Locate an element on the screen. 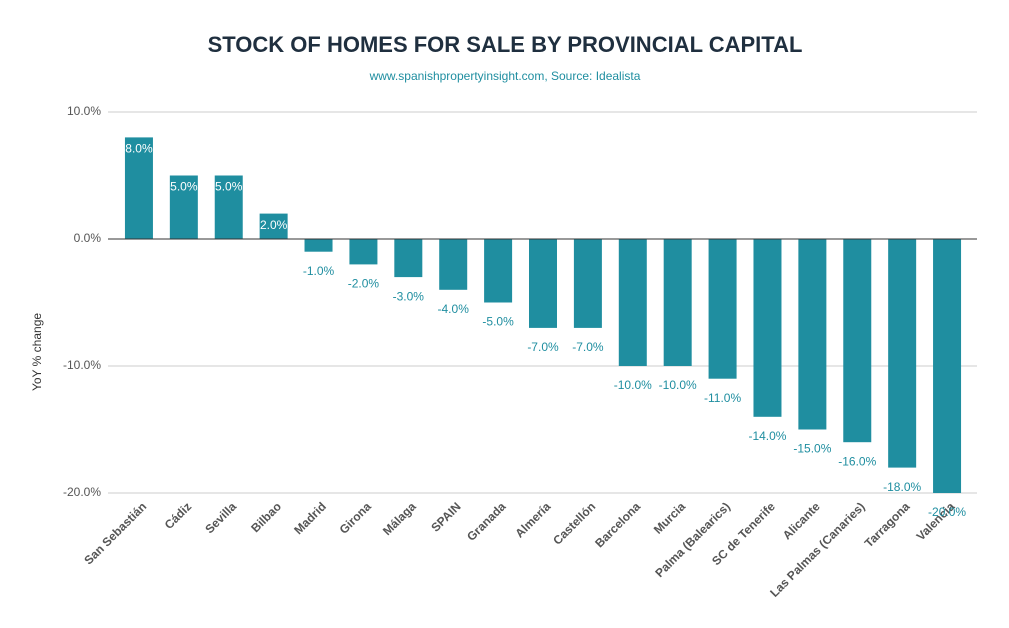 This screenshot has width=1009, height=628. x-tick-label: Girona is located at coordinates (355, 517).